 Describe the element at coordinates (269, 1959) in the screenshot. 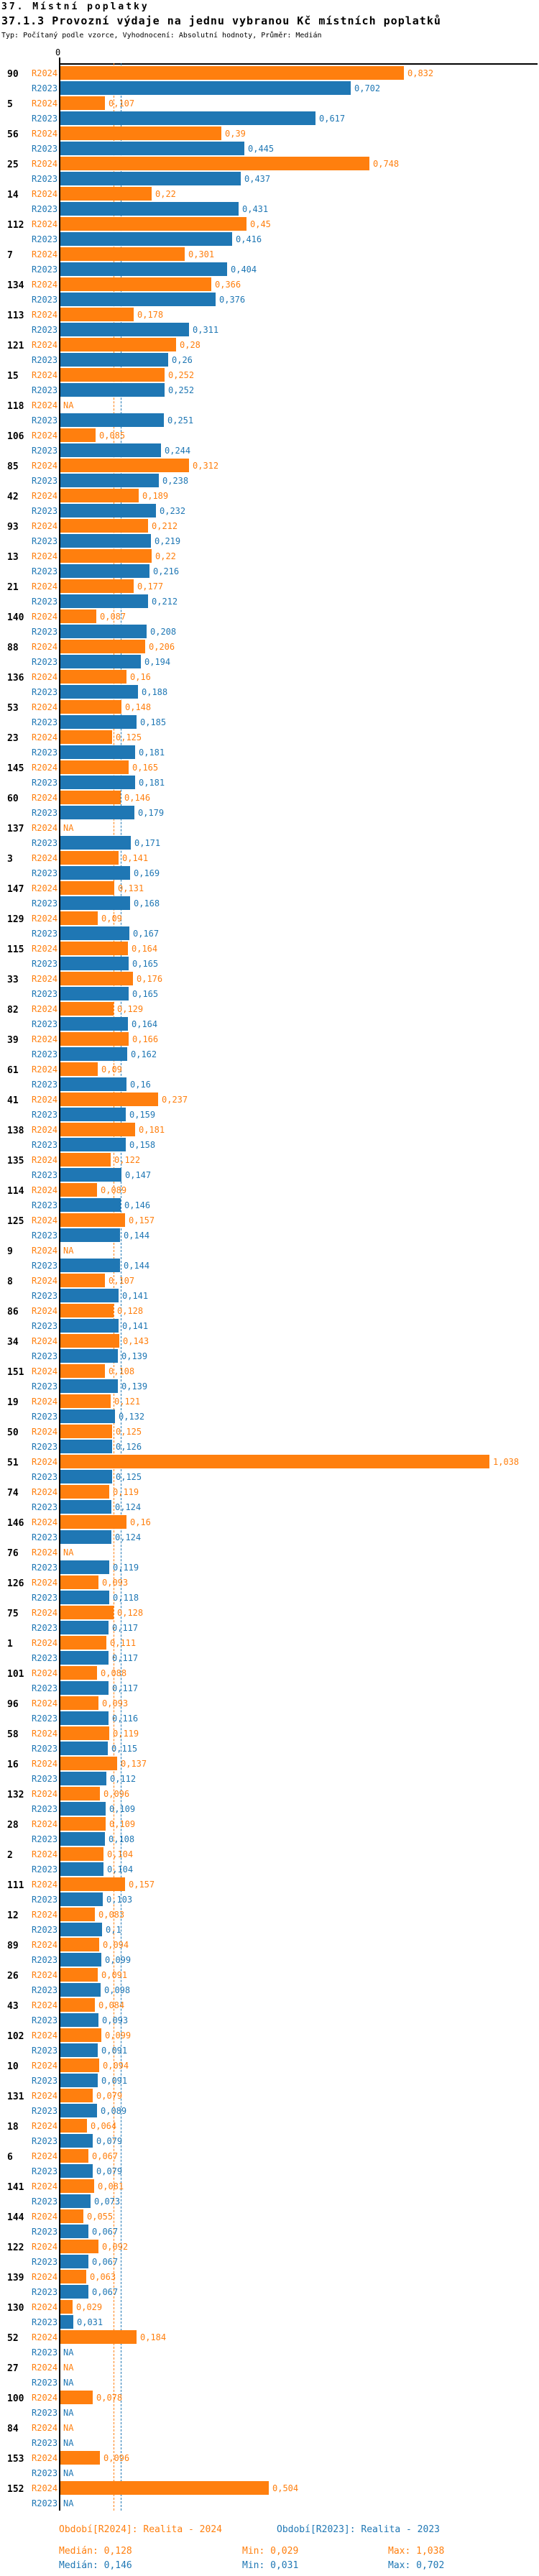

I see `bar-row-r2023: R2023 0,099` at that location.